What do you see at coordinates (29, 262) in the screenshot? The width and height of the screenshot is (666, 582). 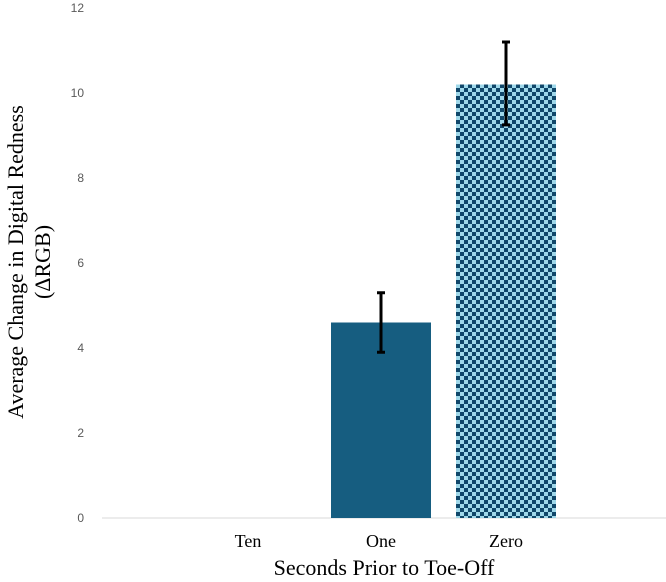 I see `y-axis-title: Average Change in Digital Redness (ΔRGB)` at bounding box center [29, 262].